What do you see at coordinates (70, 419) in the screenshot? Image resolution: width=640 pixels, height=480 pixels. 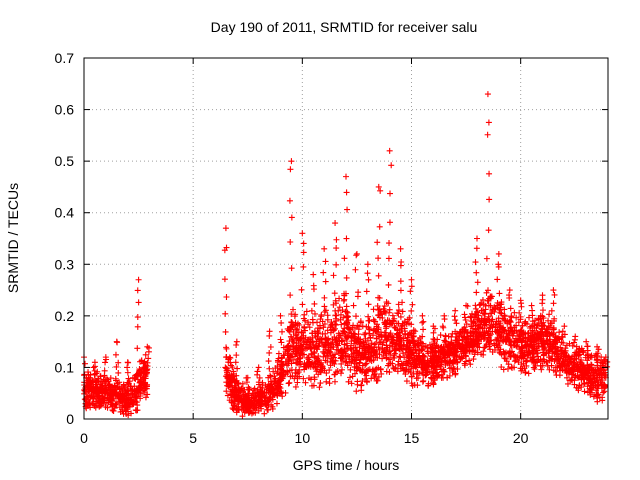 I see `y-tick-label: 0` at bounding box center [70, 419].